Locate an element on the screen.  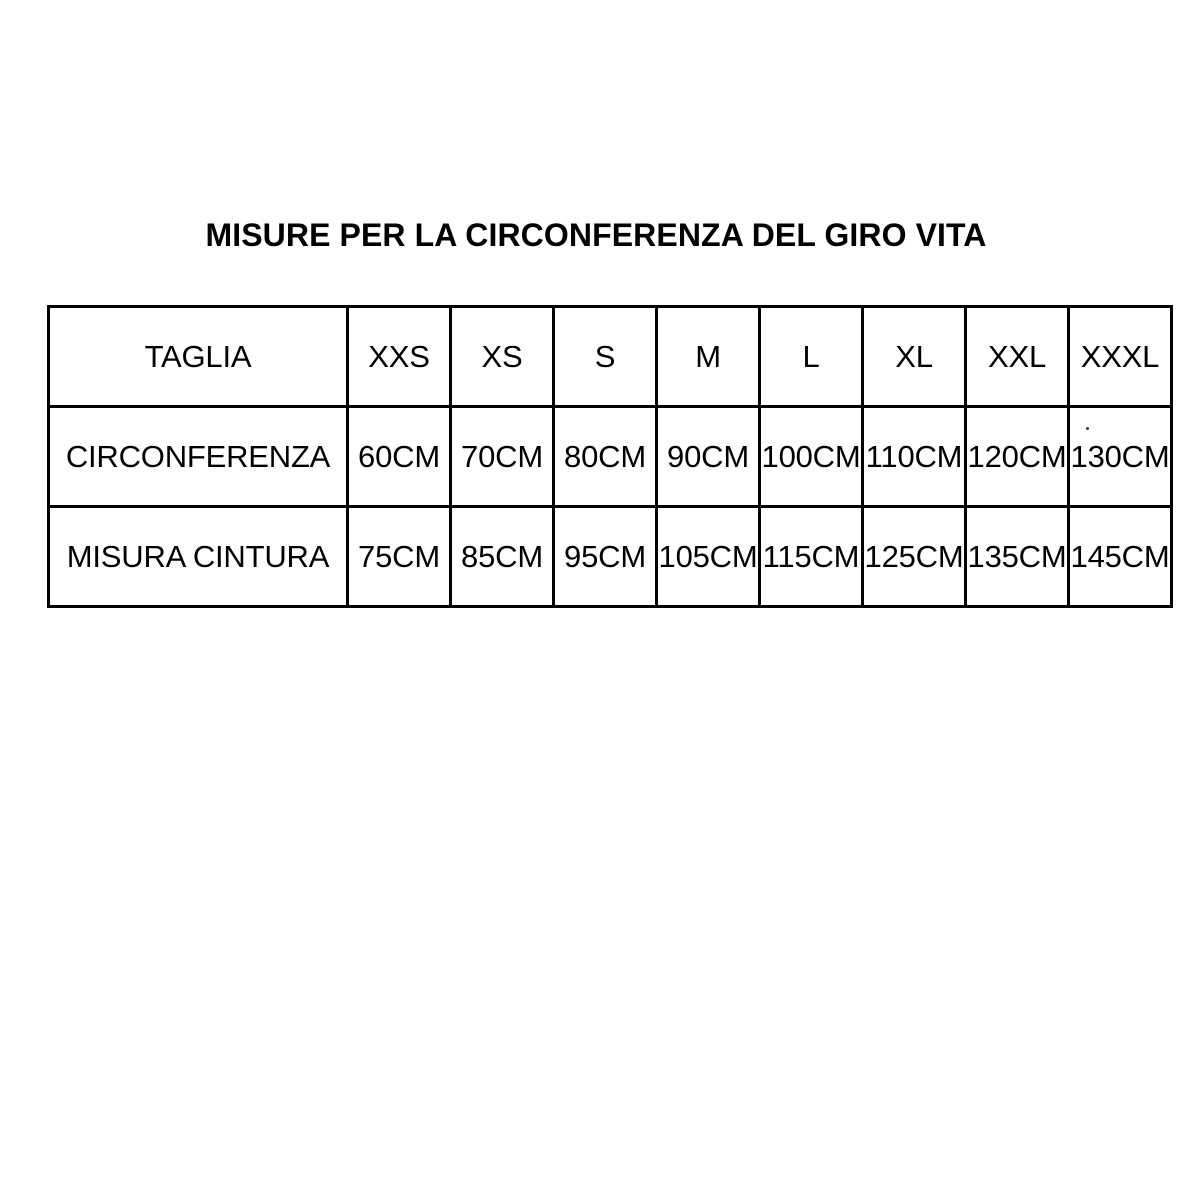
header-size-xxxl: XXXL is located at coordinates (1120, 356).